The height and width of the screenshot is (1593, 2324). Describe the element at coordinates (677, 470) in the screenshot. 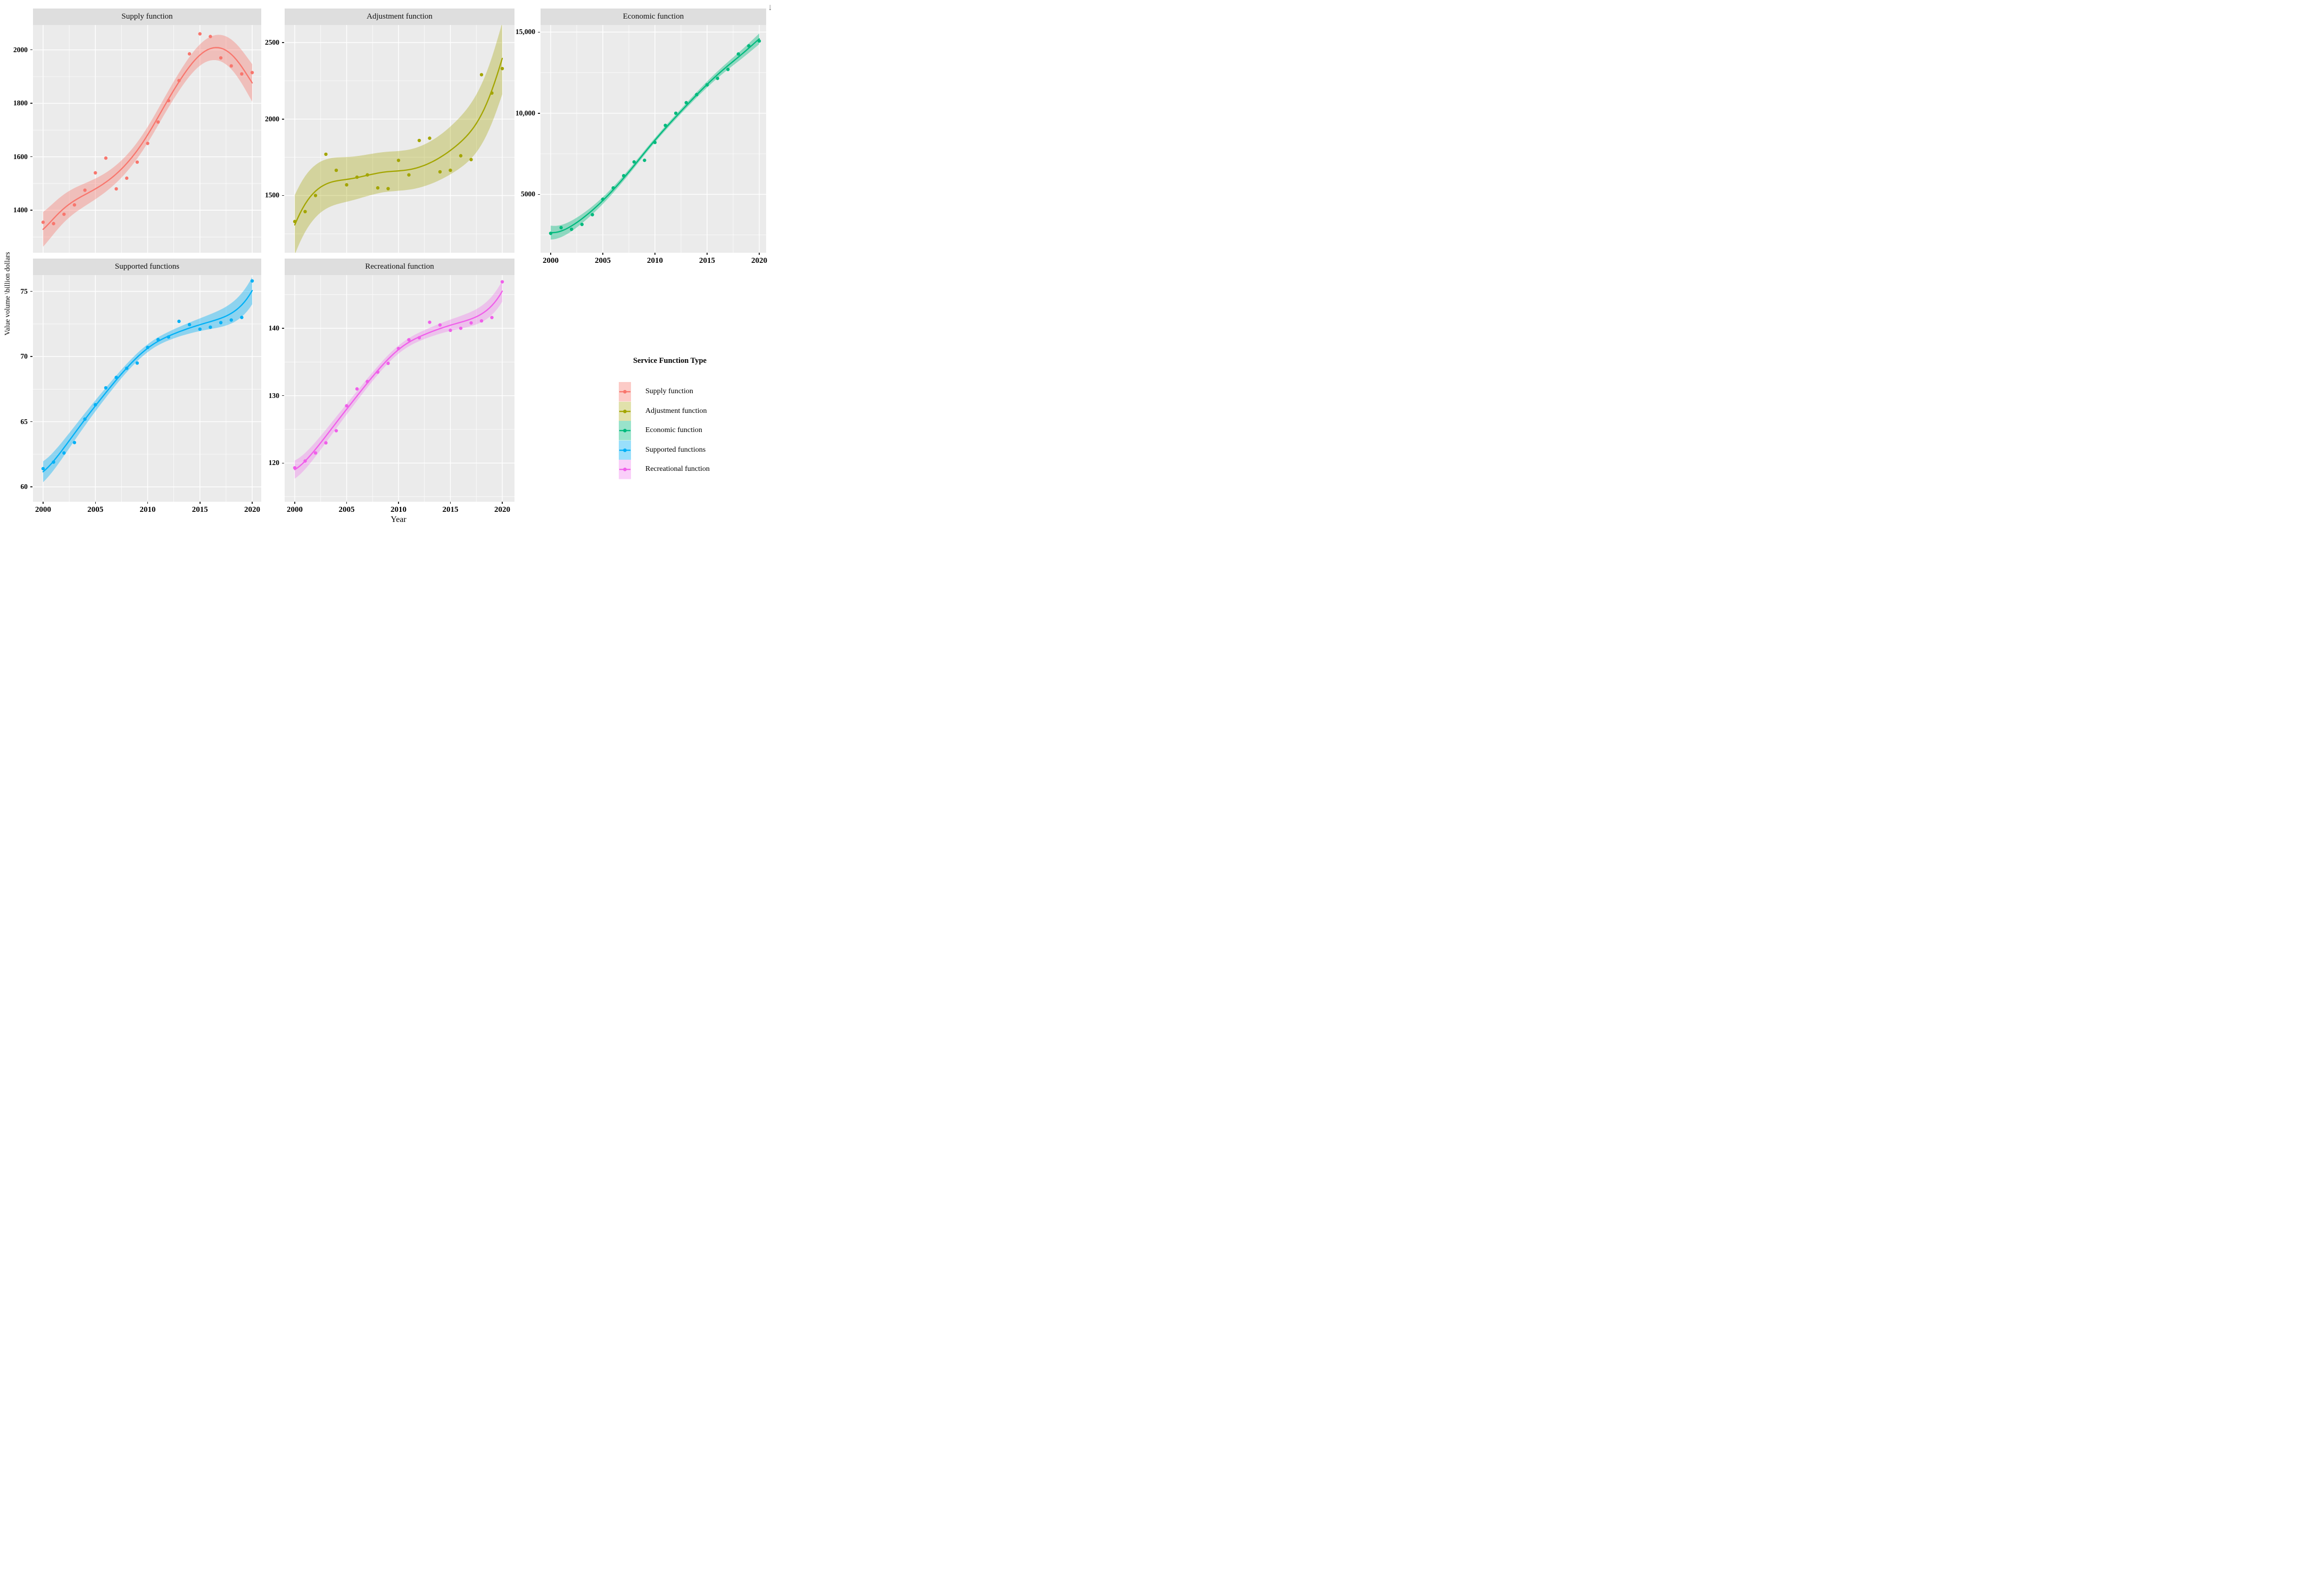

I see `legend-label-recreational: Recreational function` at that location.